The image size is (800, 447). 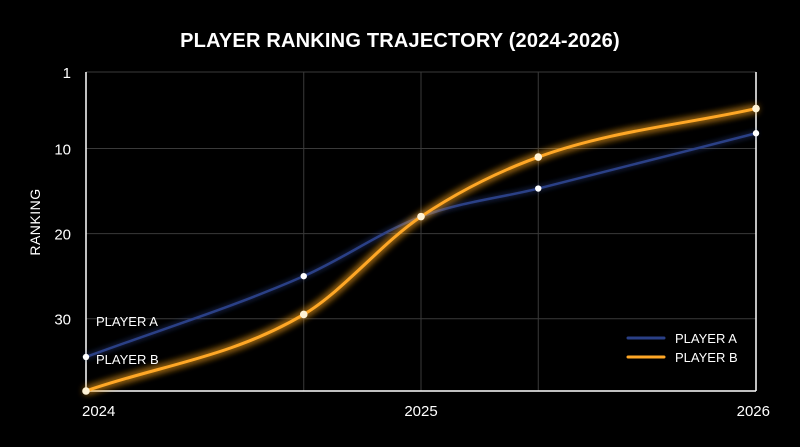 What do you see at coordinates (706, 357) in the screenshot?
I see `legend-label-player-b: PLAYER B` at bounding box center [706, 357].